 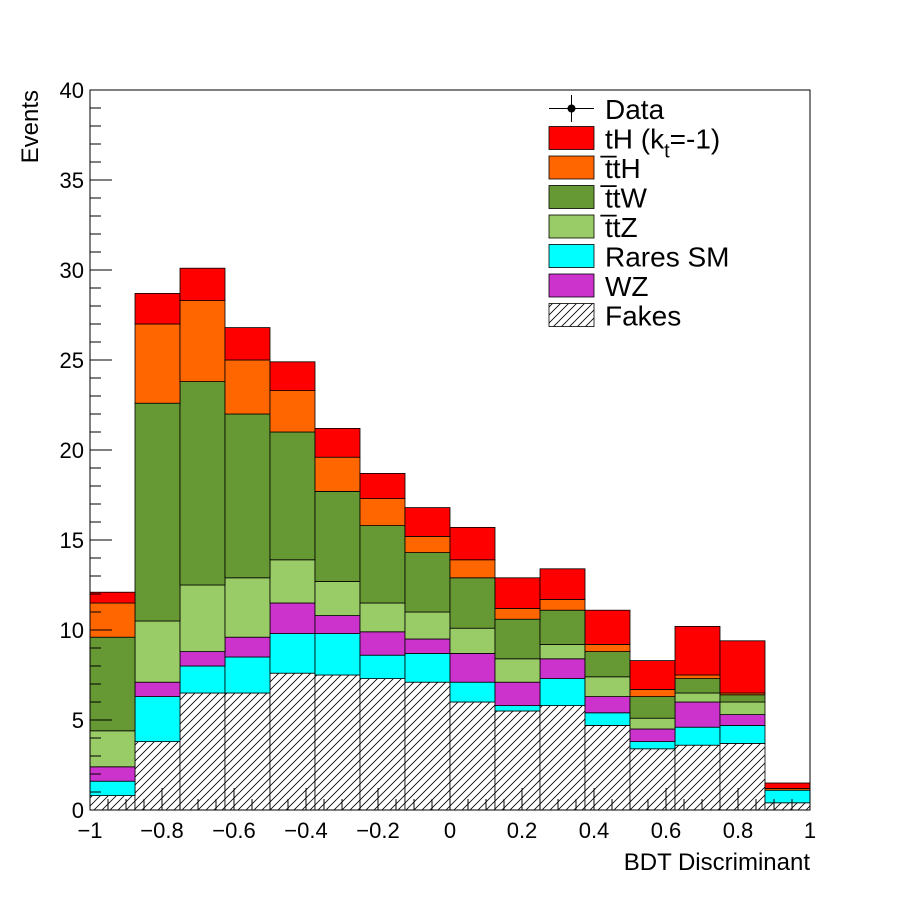 What do you see at coordinates (738, 830) in the screenshot?
I see `x-tick-label: 0.8` at bounding box center [738, 830].